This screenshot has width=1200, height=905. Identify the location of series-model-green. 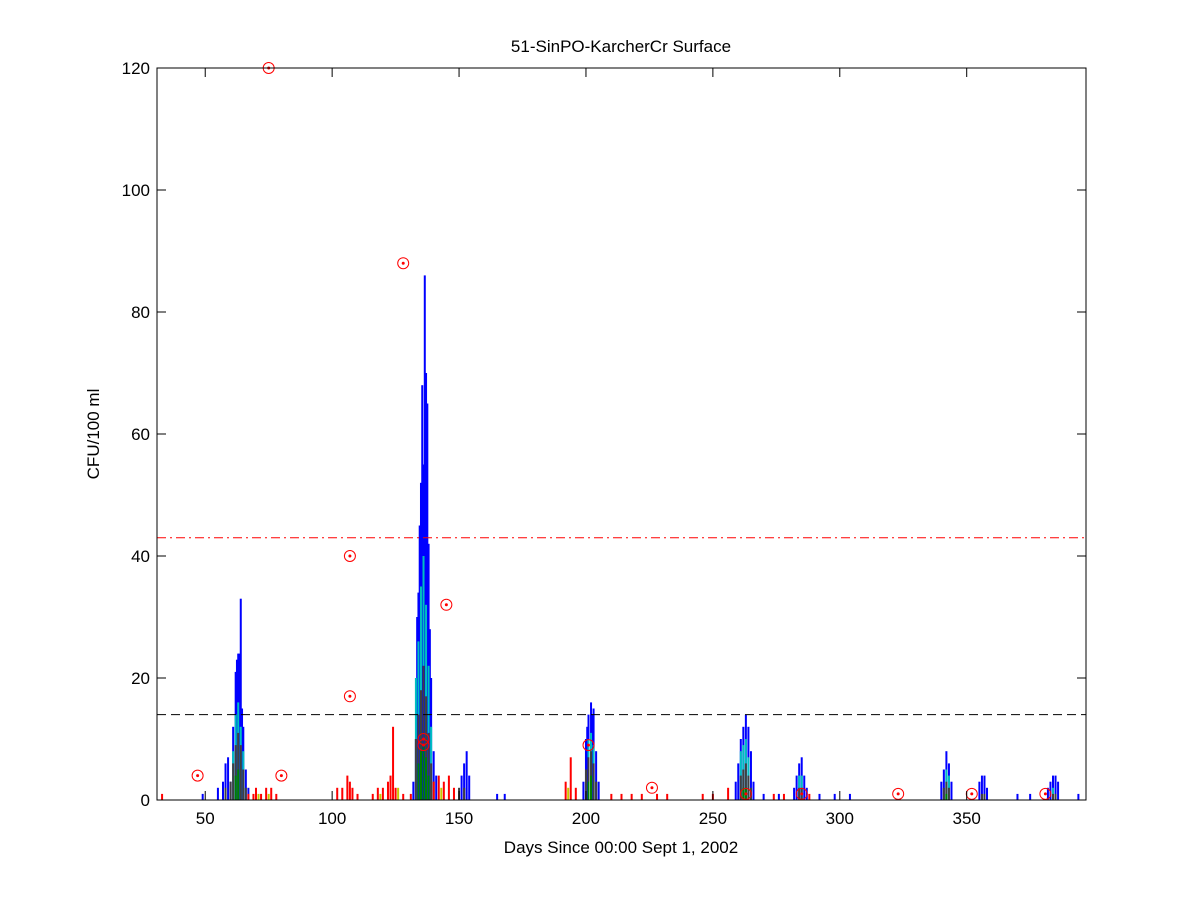
(591, 772).